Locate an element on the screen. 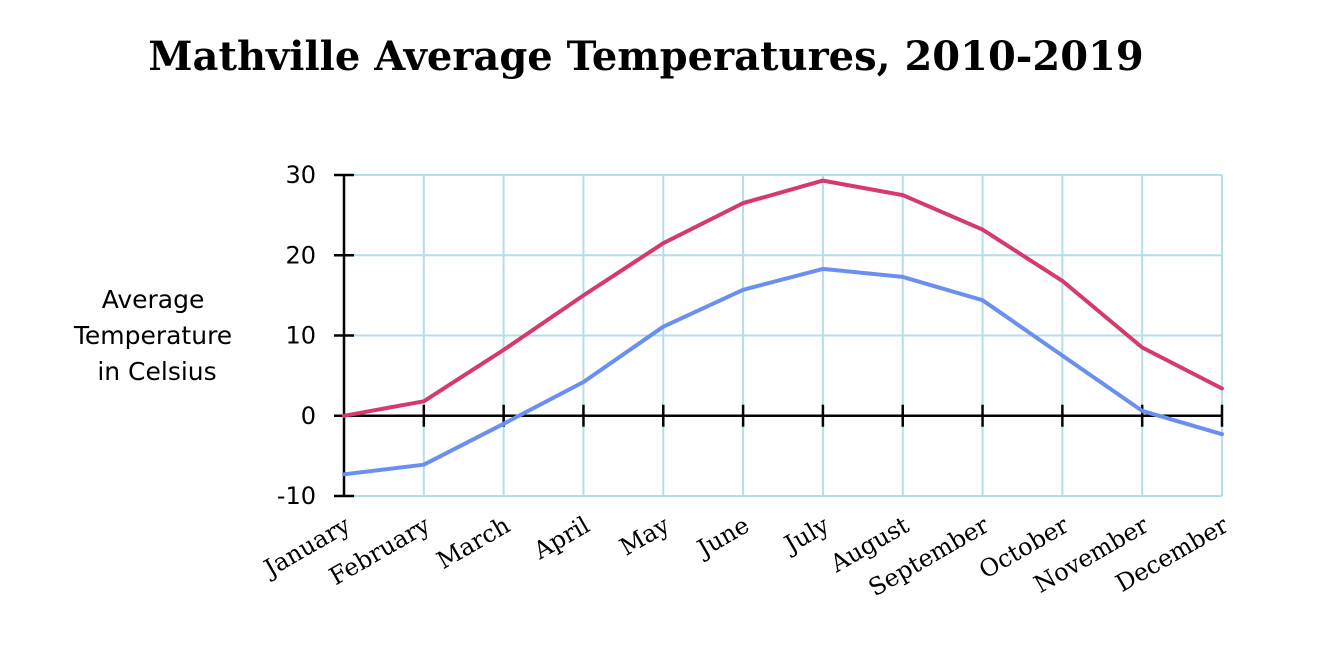 The image size is (1326, 672). y-axis-label: Average Temperature in Celsius is located at coordinates (156, 335).